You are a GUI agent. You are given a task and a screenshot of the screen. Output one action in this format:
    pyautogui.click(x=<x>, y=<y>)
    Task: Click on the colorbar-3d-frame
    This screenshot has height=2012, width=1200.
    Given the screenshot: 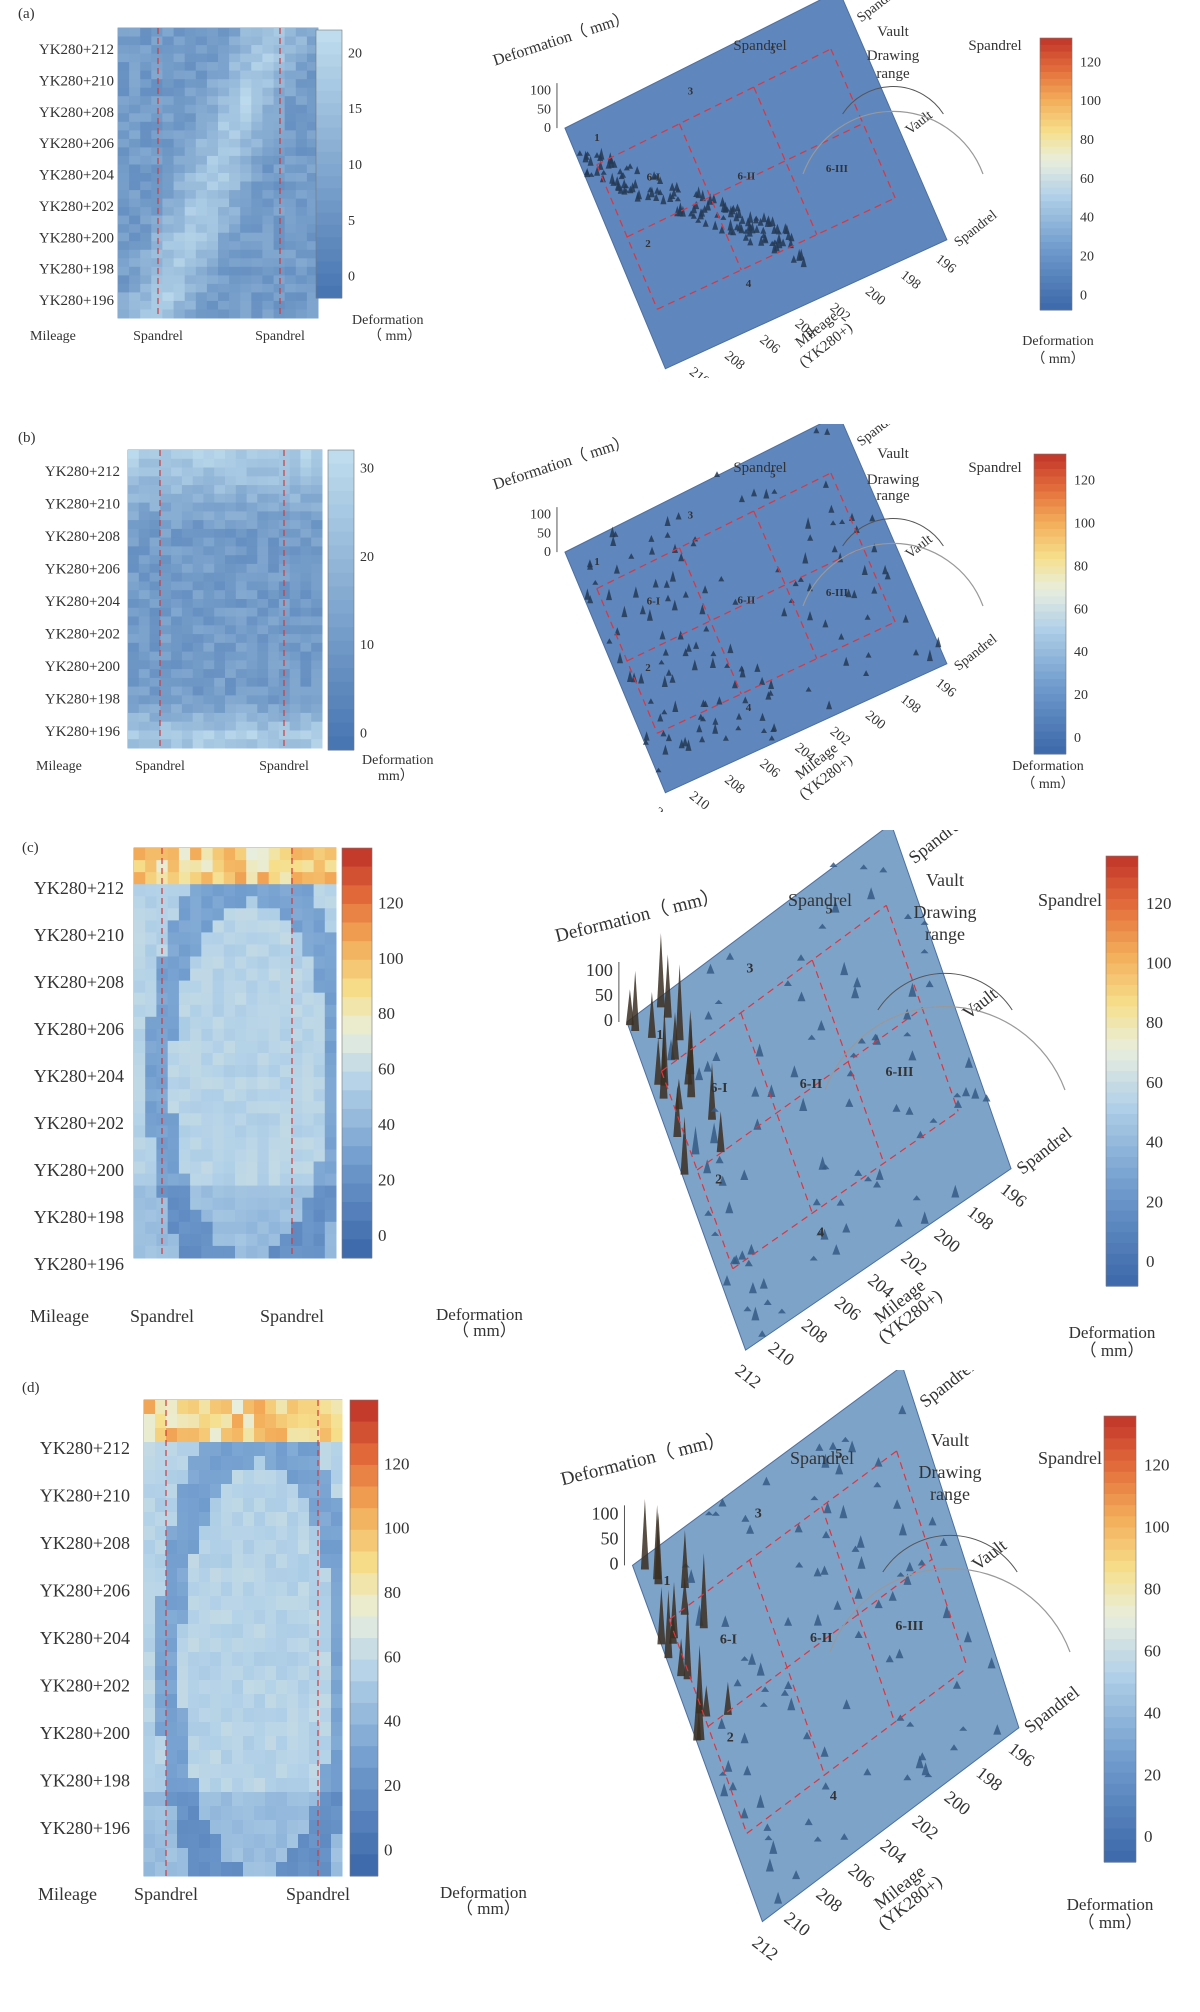 What is the action you would take?
    pyautogui.click(x=1056, y=174)
    